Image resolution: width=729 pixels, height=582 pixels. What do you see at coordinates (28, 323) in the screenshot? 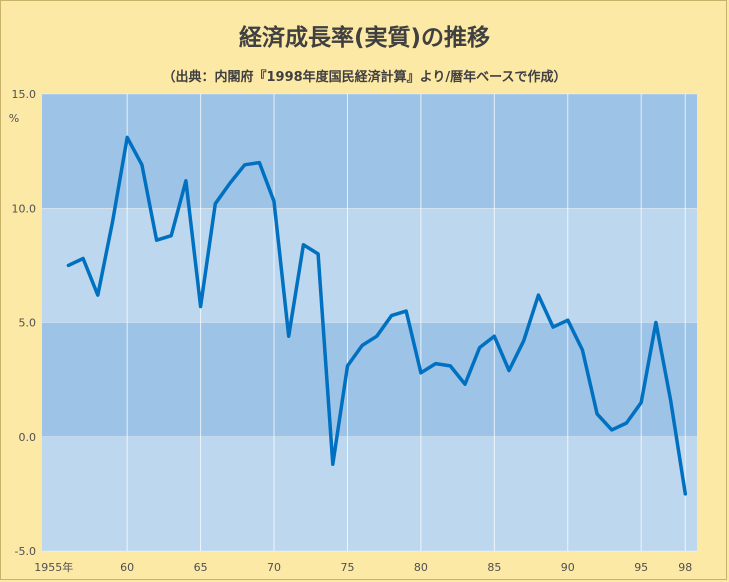
I see `y-tick-label: 5.0` at bounding box center [28, 323].